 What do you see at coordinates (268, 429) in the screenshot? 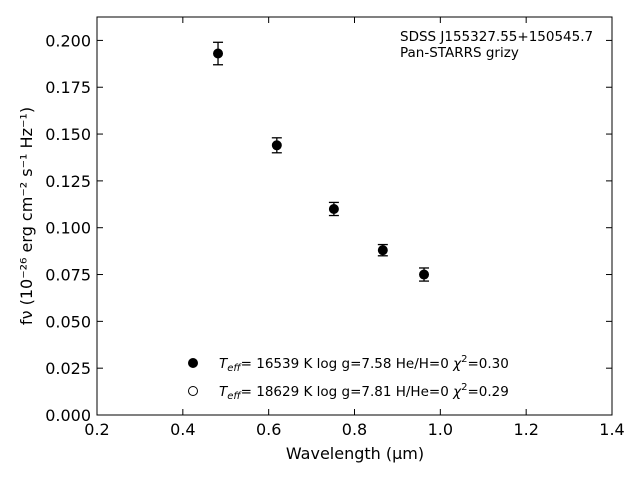
I see `x-tick-label: 0.6` at bounding box center [268, 429].